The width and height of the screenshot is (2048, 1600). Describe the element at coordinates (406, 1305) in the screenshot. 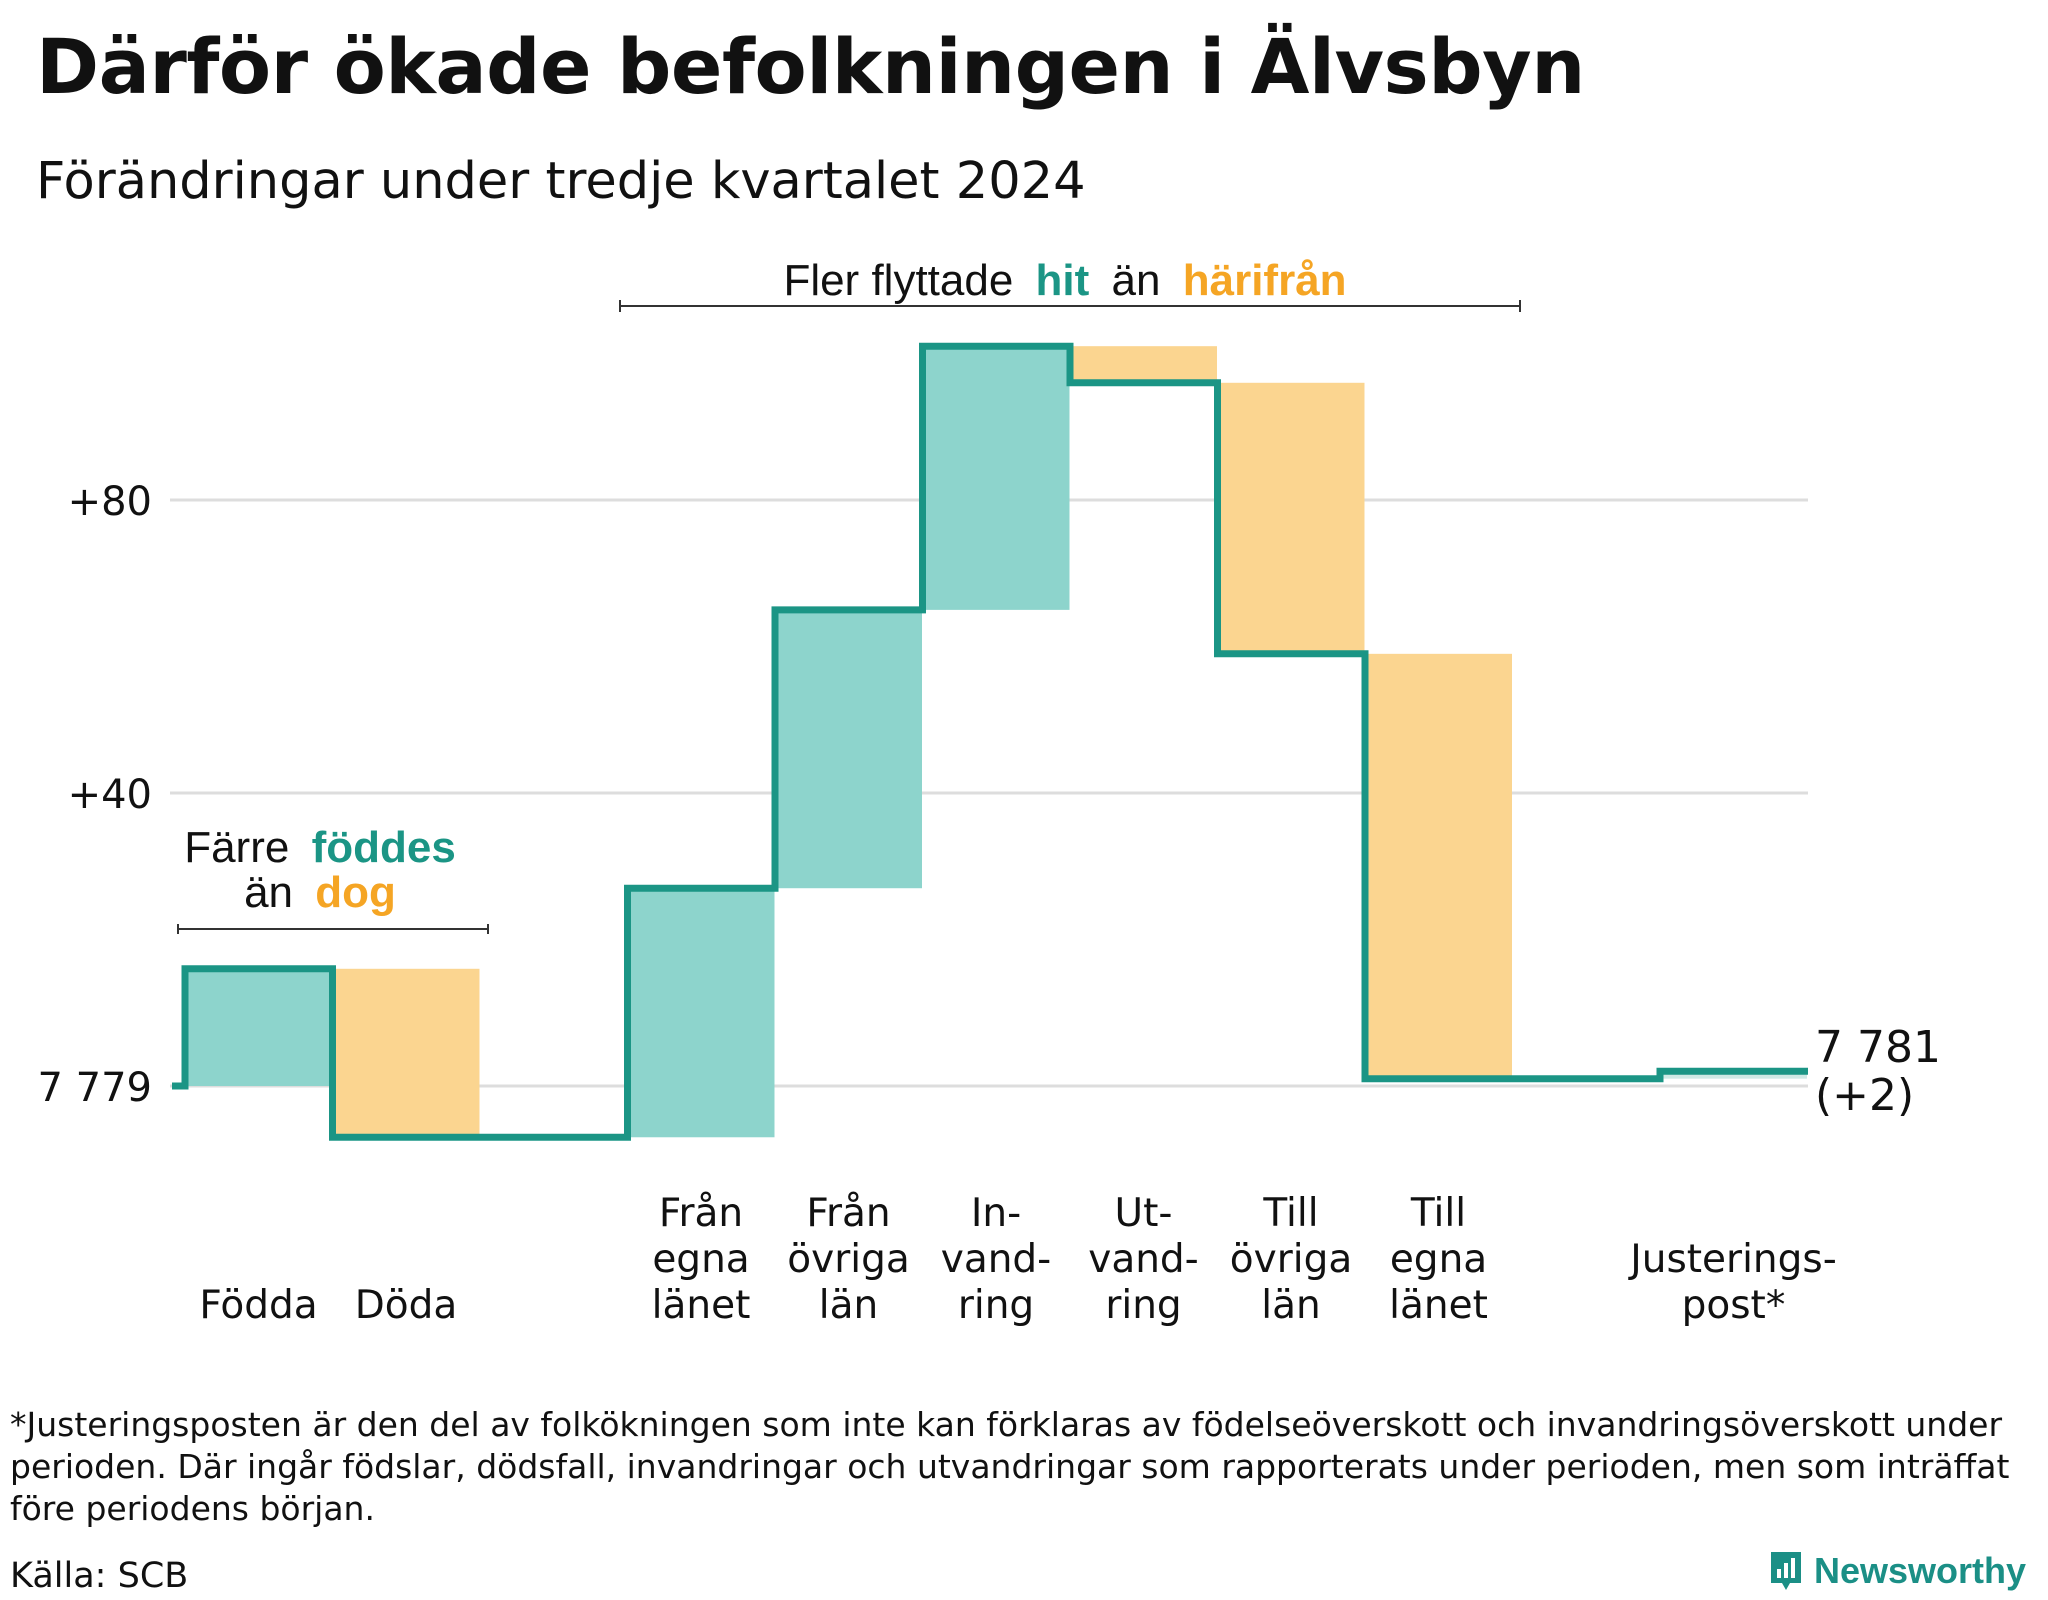

I see `x-tick-label: Döda` at that location.